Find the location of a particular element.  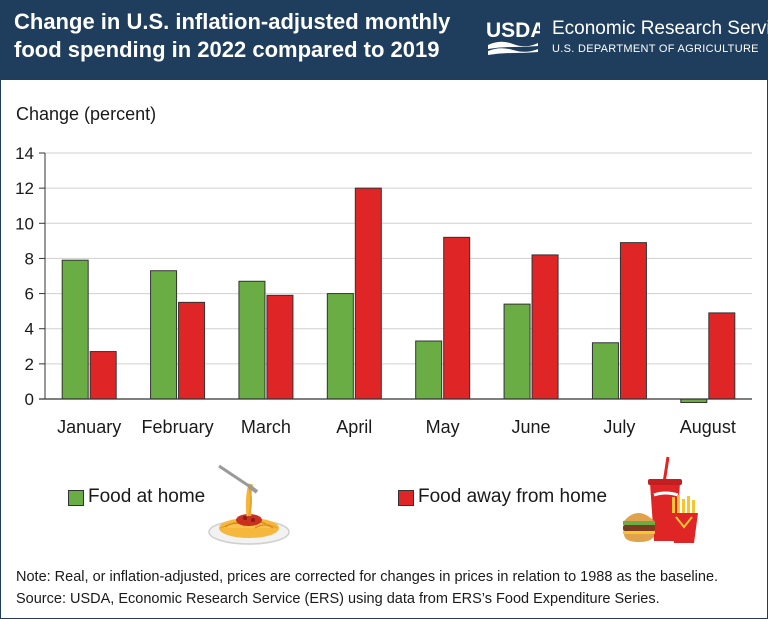

legend-swatch-food-away is located at coordinates (406, 498).